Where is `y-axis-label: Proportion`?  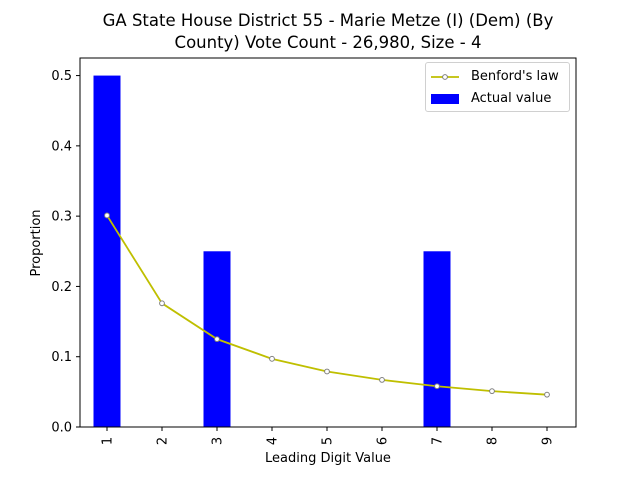
y-axis-label: Proportion is located at coordinates (36, 242).